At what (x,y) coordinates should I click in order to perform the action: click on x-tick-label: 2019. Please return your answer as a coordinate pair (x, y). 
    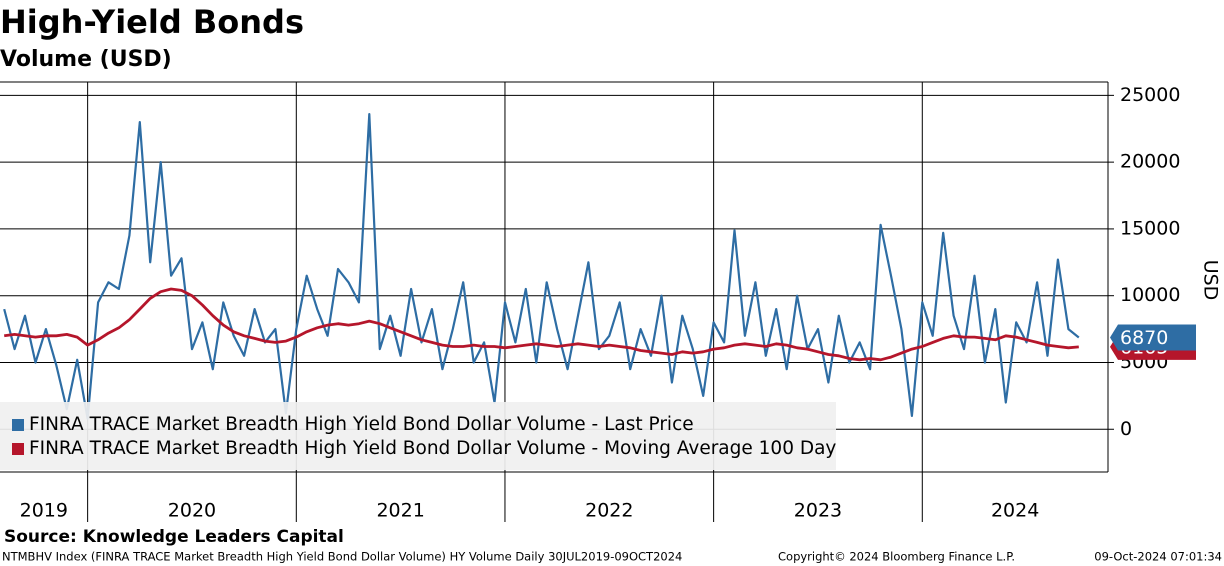
    Looking at the image, I should click on (44, 511).